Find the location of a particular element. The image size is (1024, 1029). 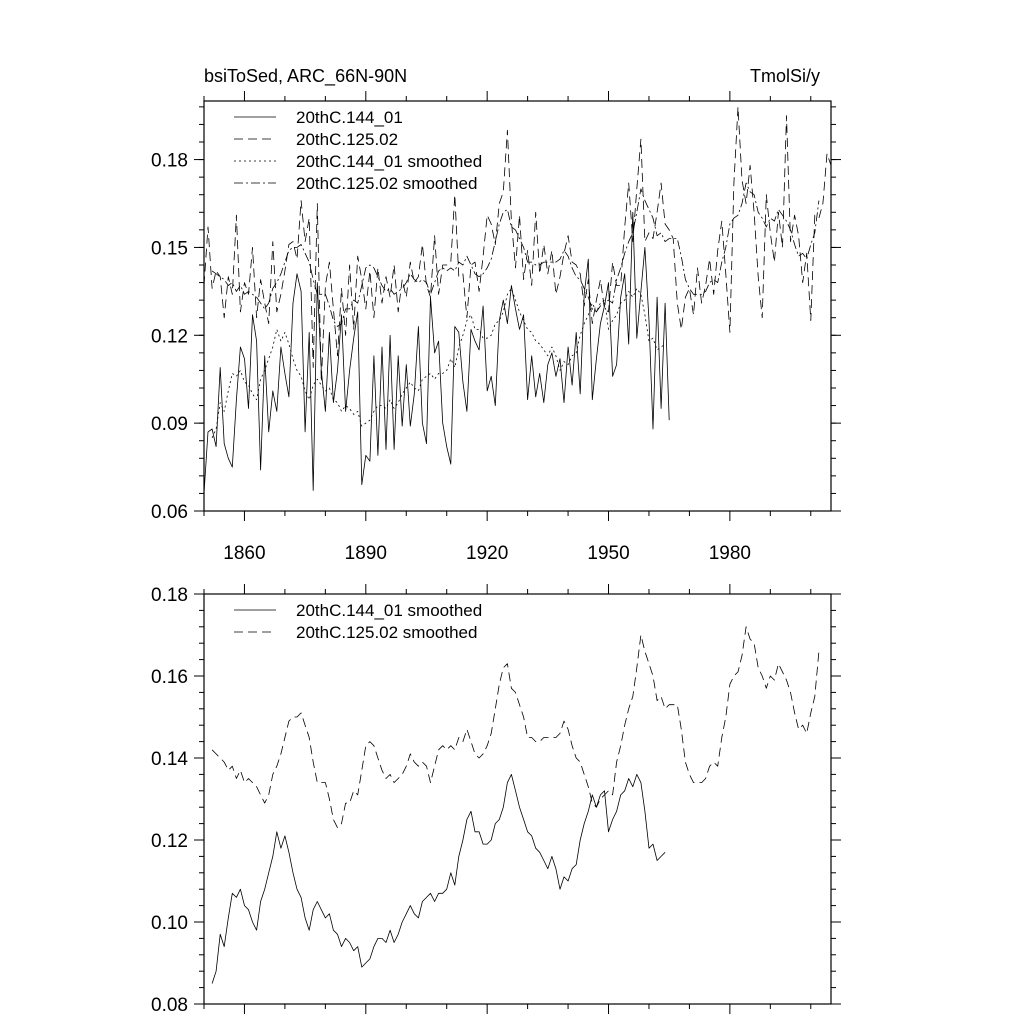

y-tick-label: 0.10 is located at coordinates (169, 923).